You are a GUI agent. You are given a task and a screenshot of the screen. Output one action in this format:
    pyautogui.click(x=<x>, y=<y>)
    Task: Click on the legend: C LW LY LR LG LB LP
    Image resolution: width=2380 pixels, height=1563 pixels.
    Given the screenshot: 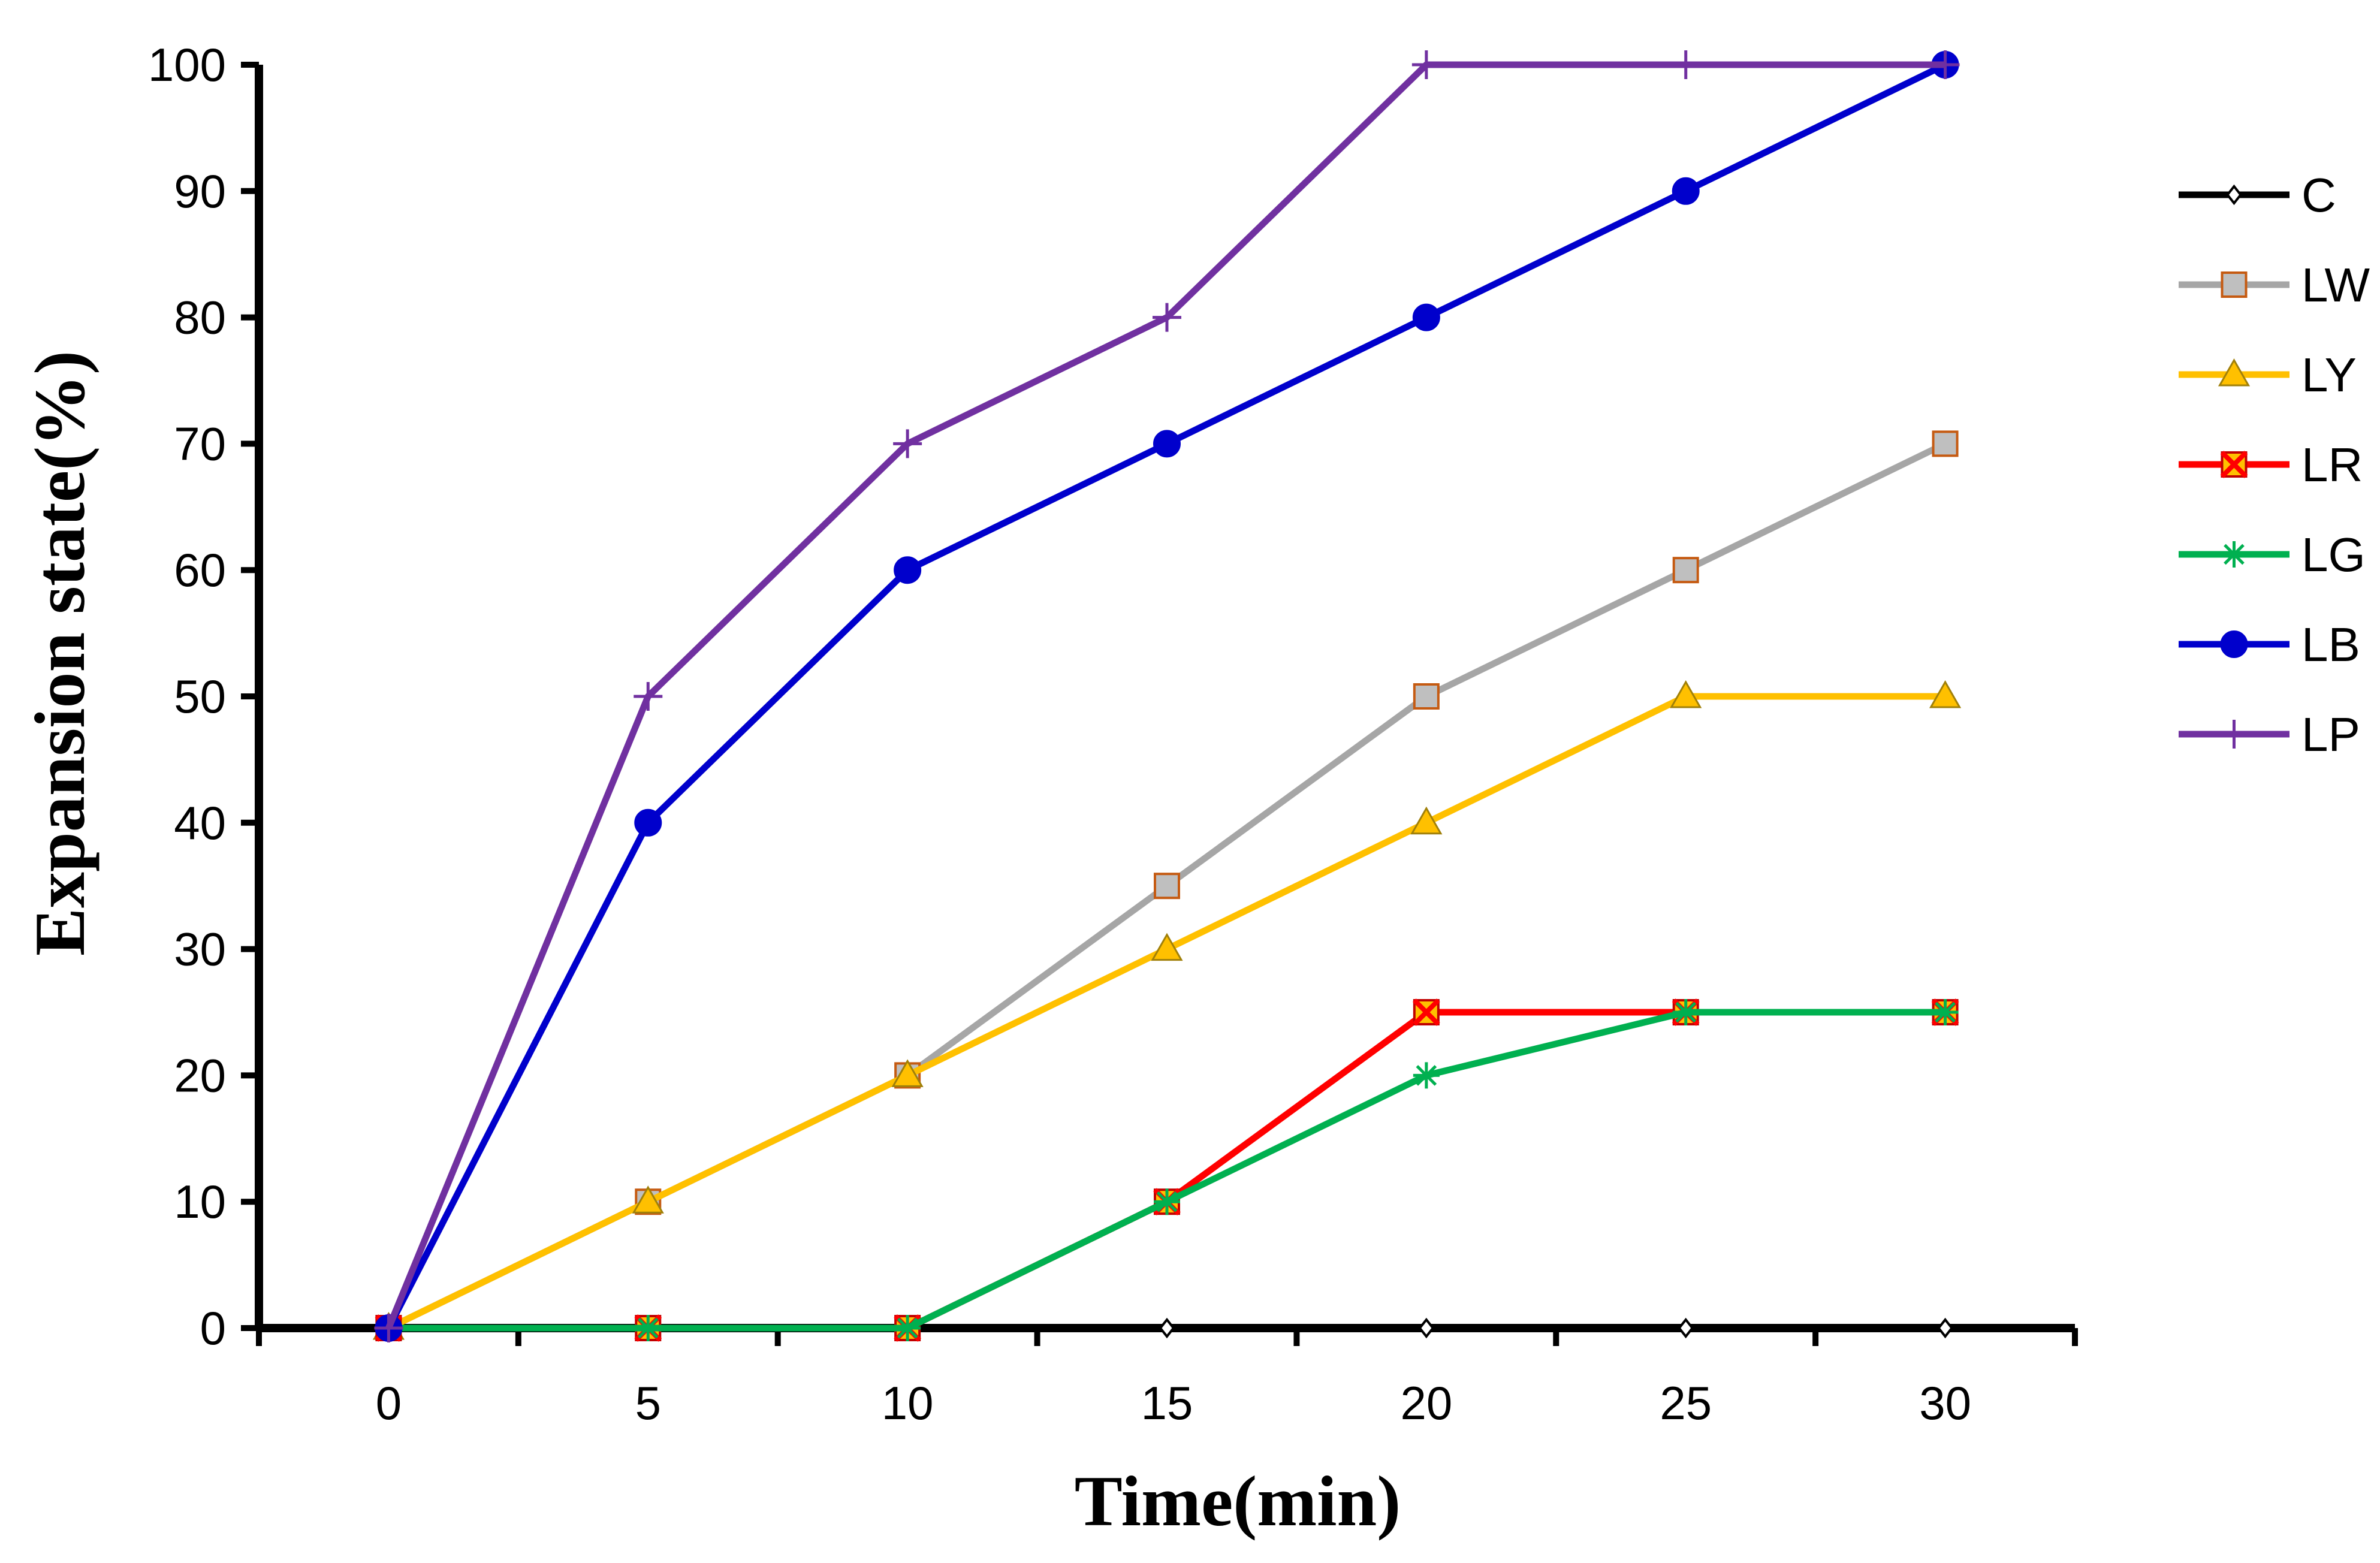 What is the action you would take?
    pyautogui.click(x=2274, y=464)
    